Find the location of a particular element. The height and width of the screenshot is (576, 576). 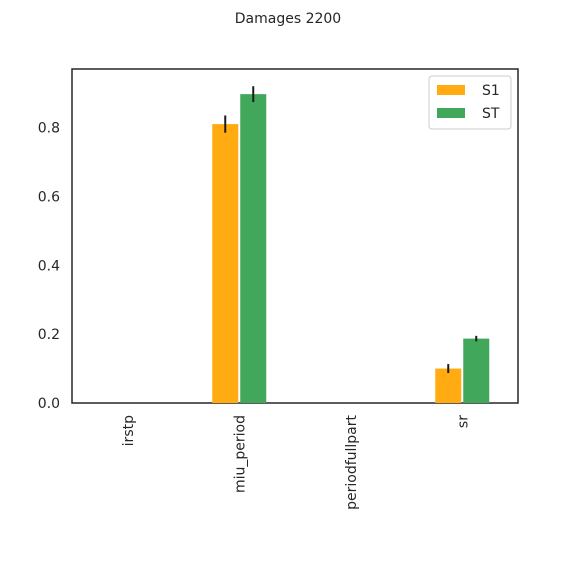

x-tick-label-miu-period: miu_period is located at coordinates (240, 454).